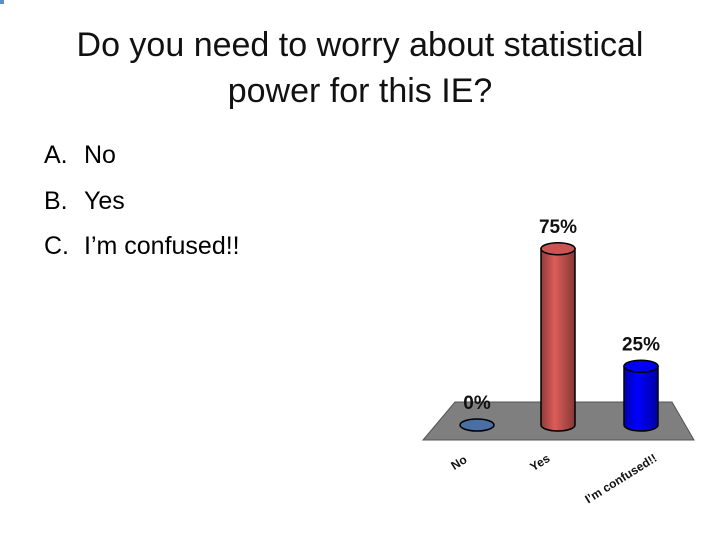  I want to click on answer-options: A. No B. Yes C. I’m confused!!, so click(142, 201).